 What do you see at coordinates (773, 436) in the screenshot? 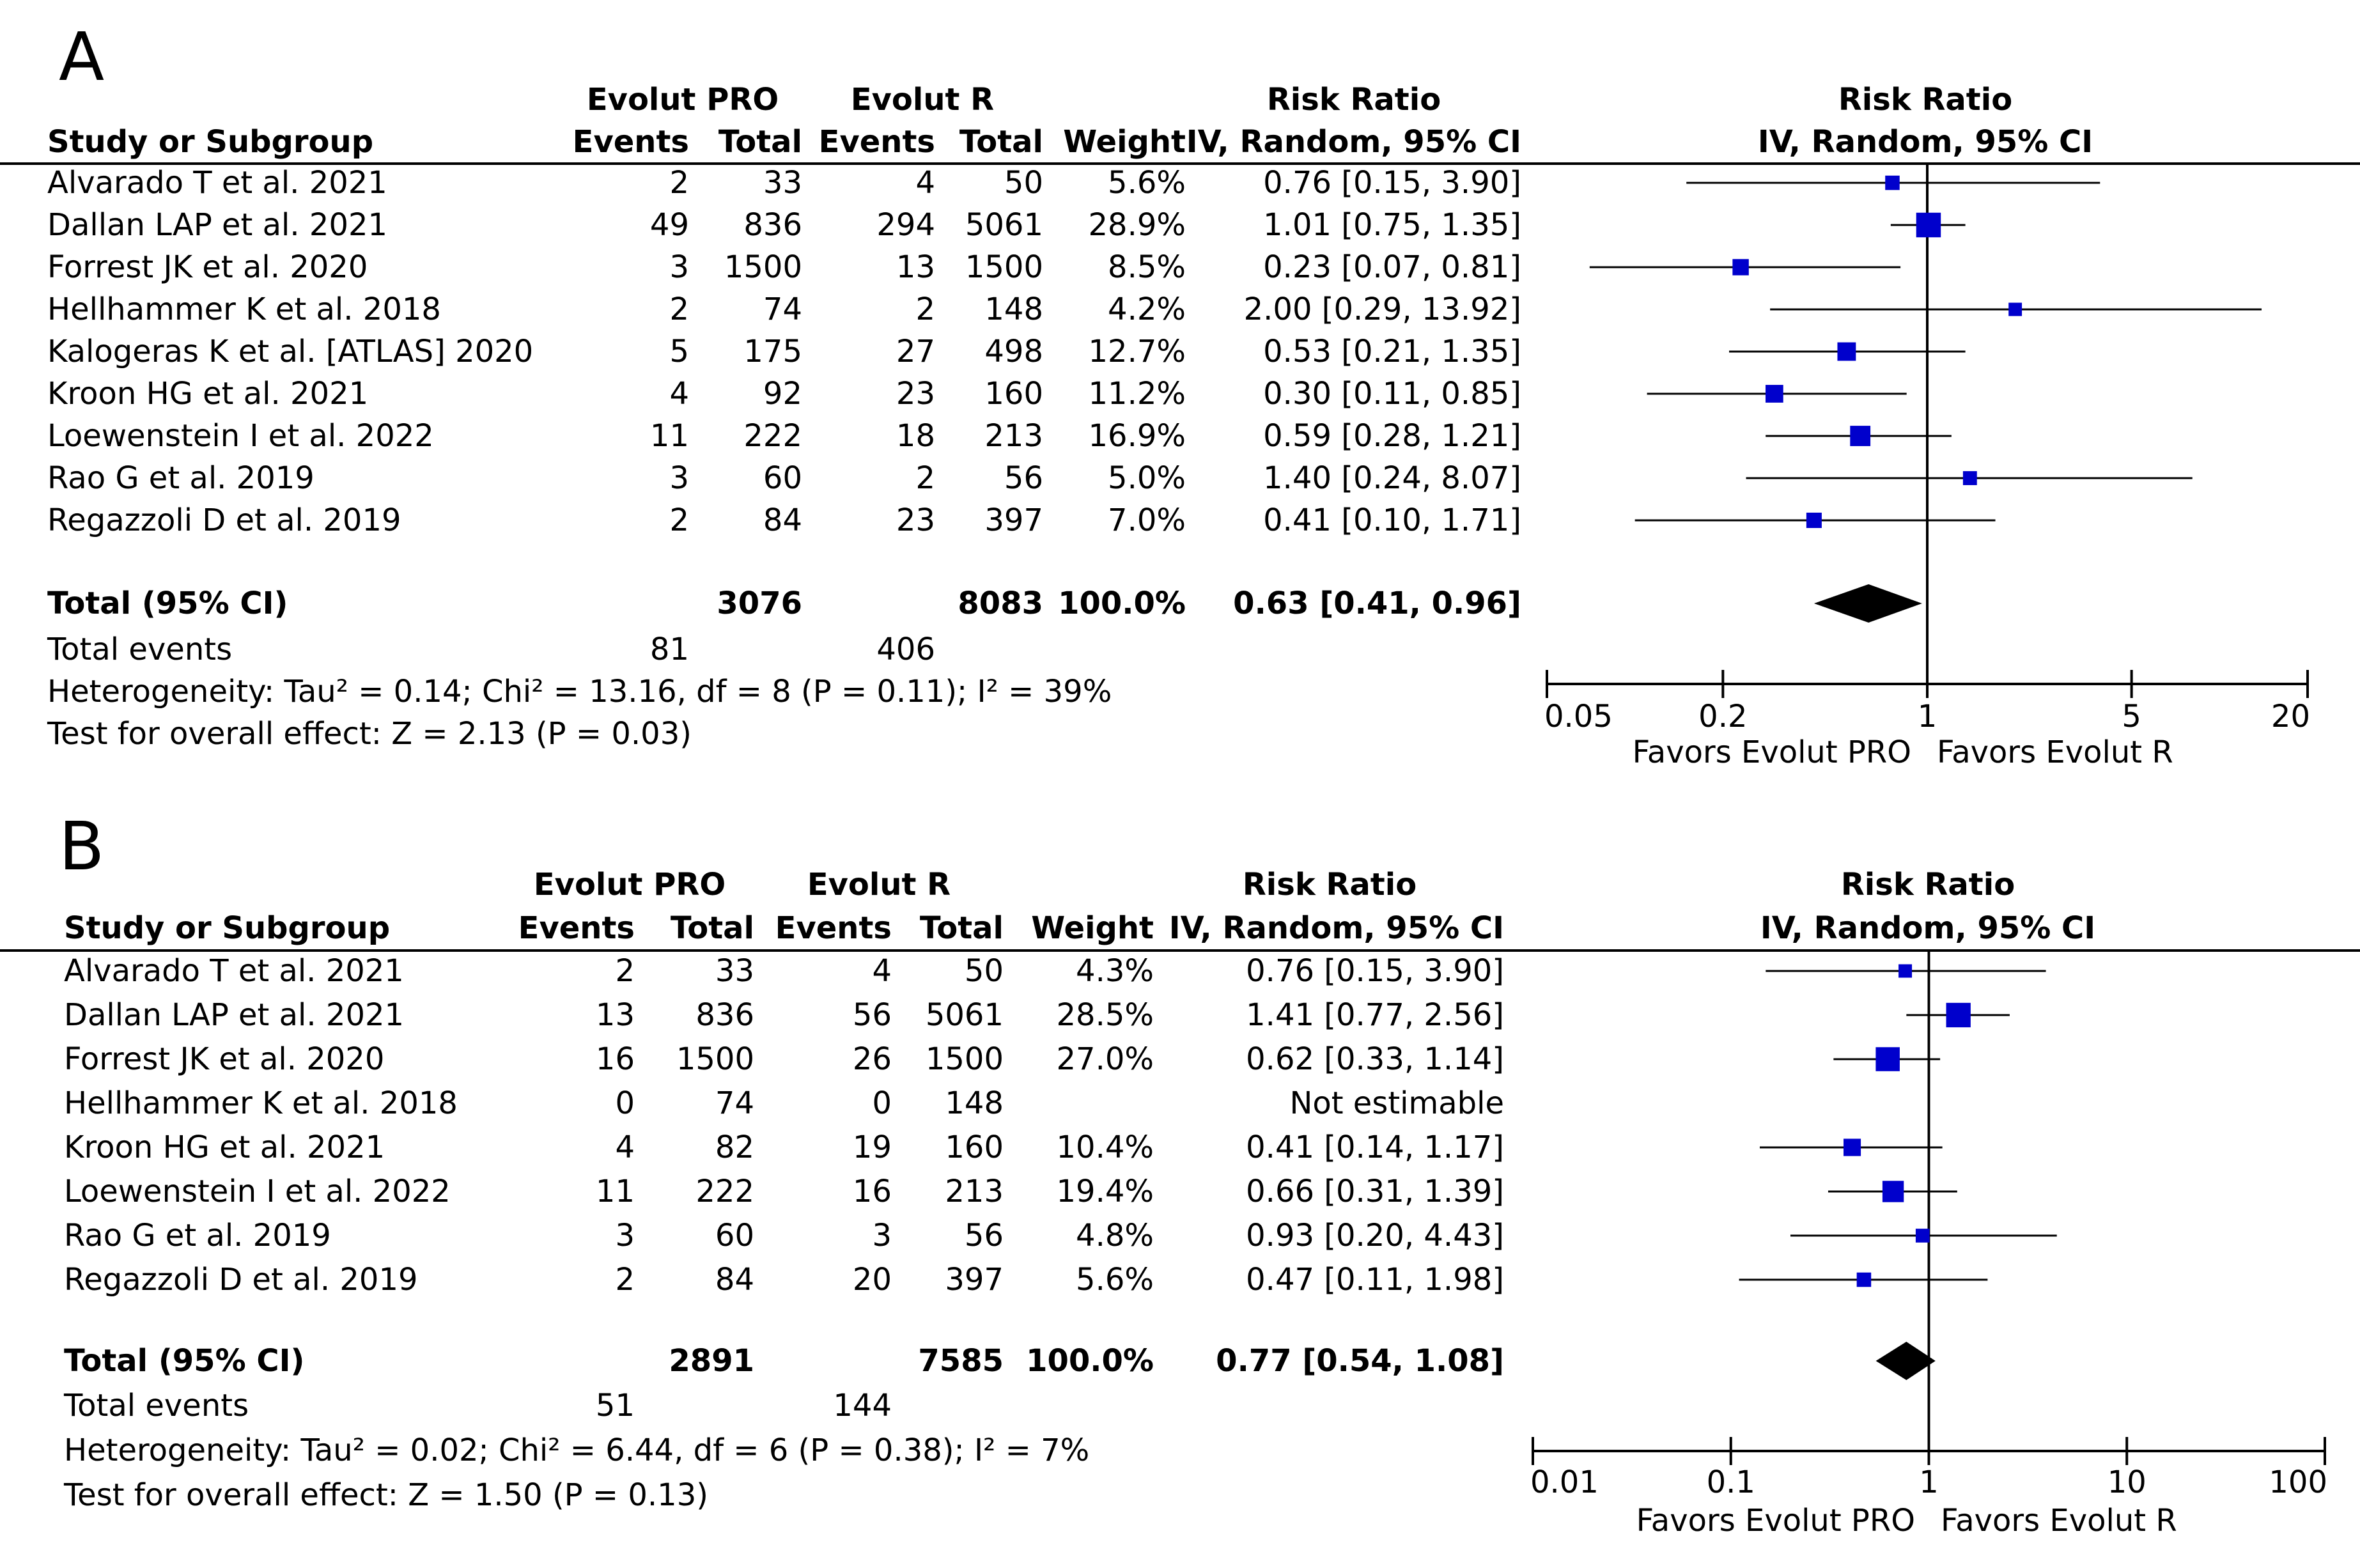
I see `total-1: 222` at bounding box center [773, 436].